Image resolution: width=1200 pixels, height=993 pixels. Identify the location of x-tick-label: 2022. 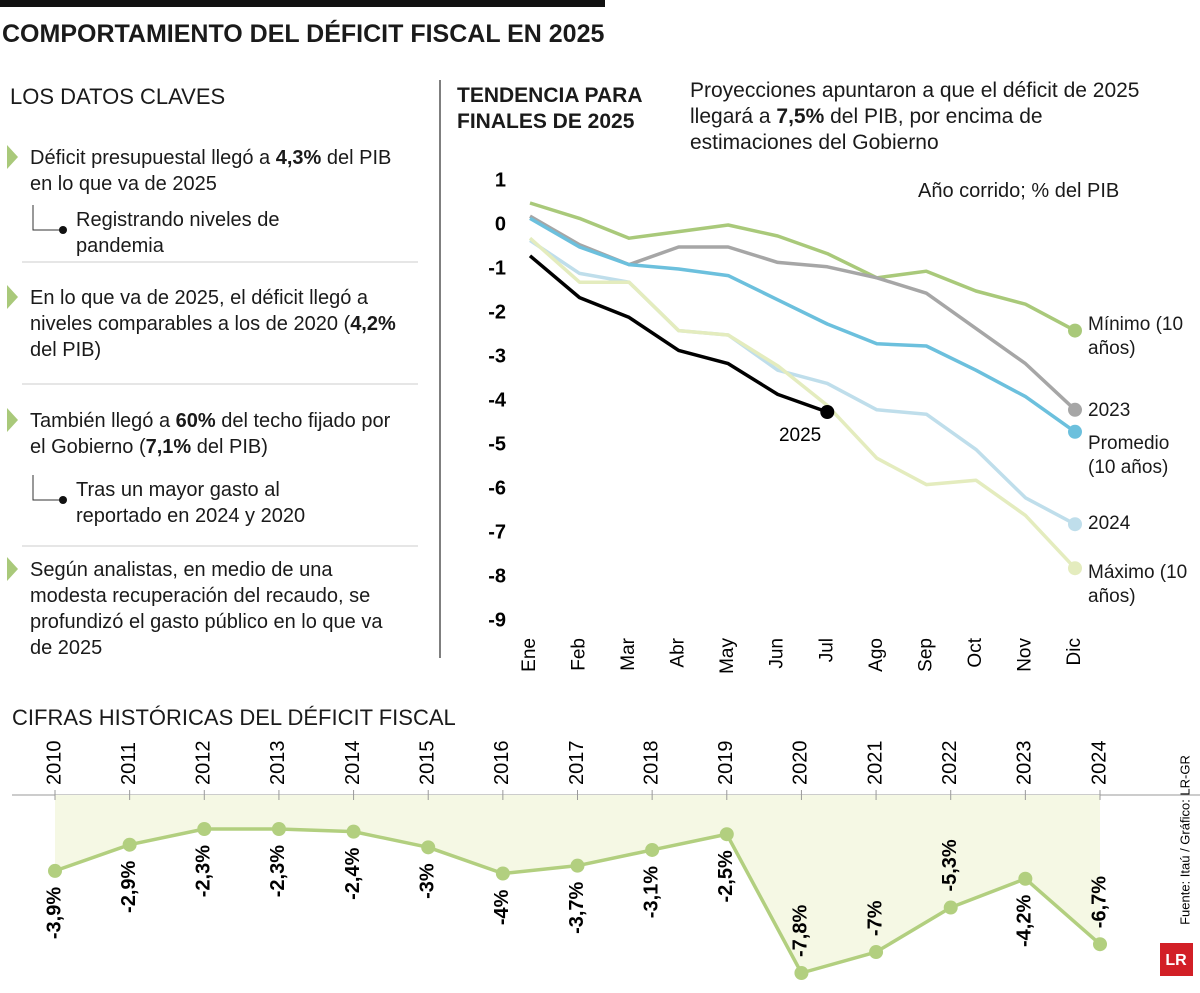
(950, 763).